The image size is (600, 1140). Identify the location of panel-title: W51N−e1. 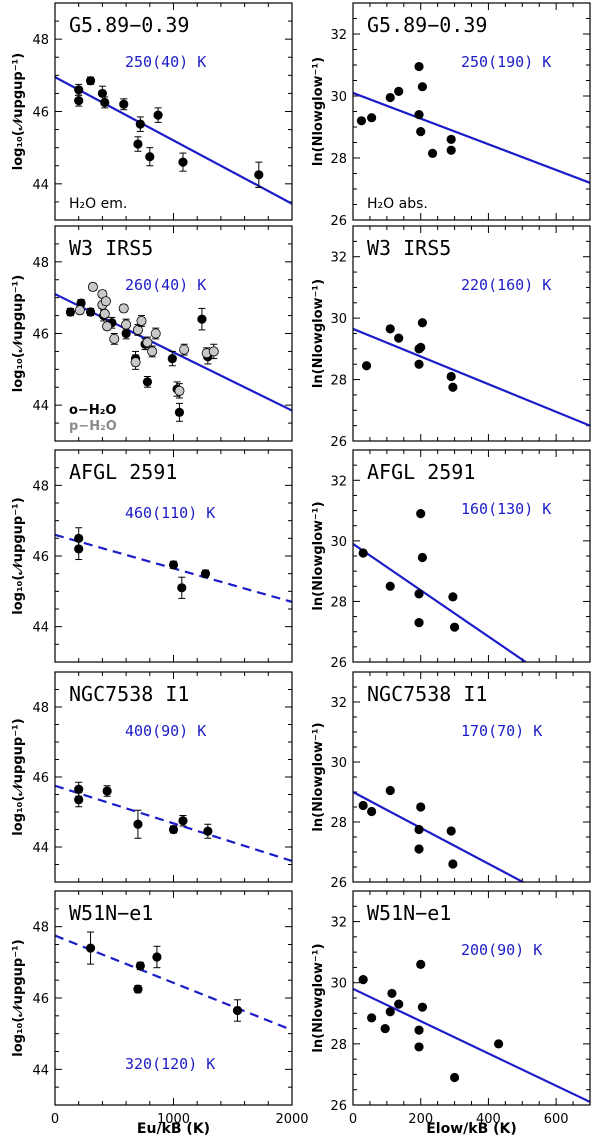
(111, 913).